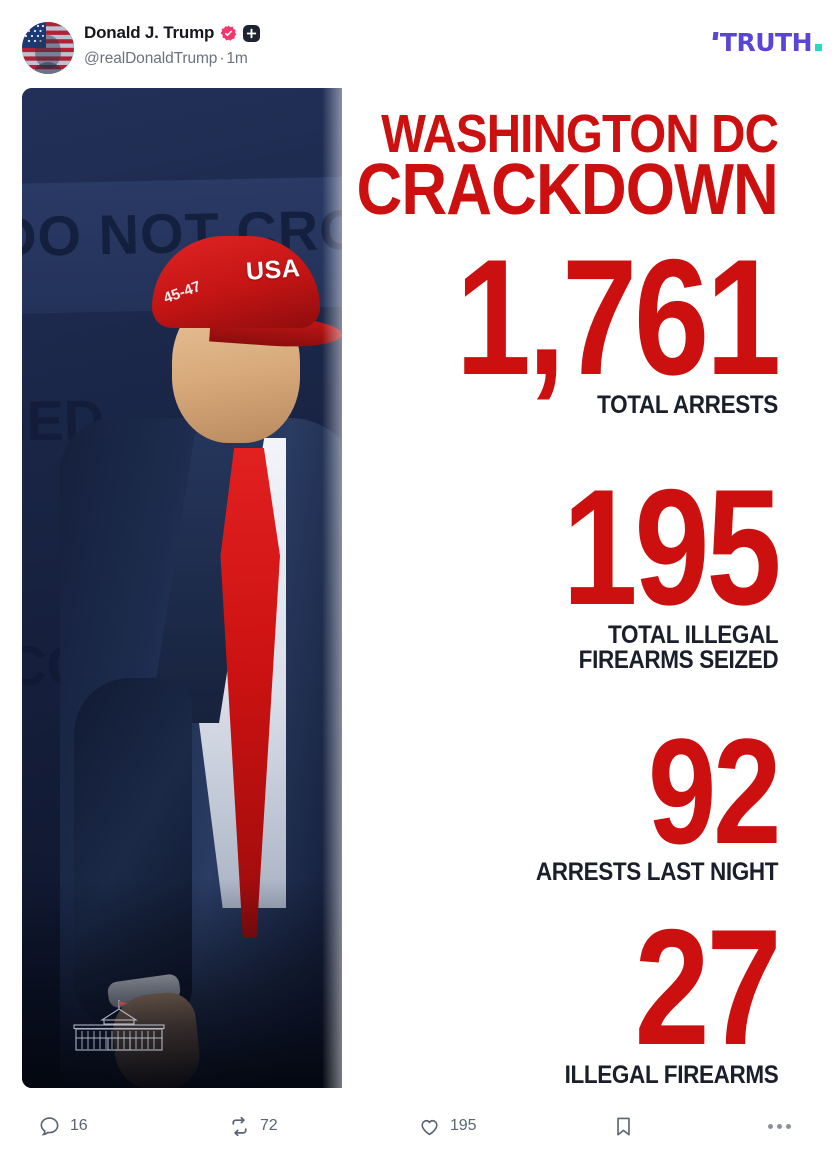  Describe the element at coordinates (269, 1125) in the screenshot. I see `repost-count: 72` at that location.